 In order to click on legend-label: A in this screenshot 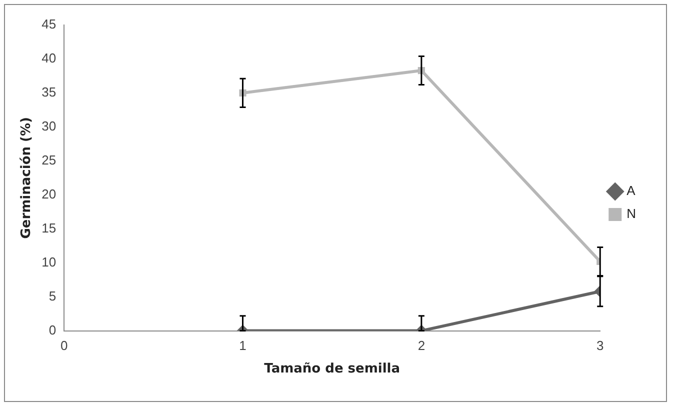, I will do `click(631, 190)`.